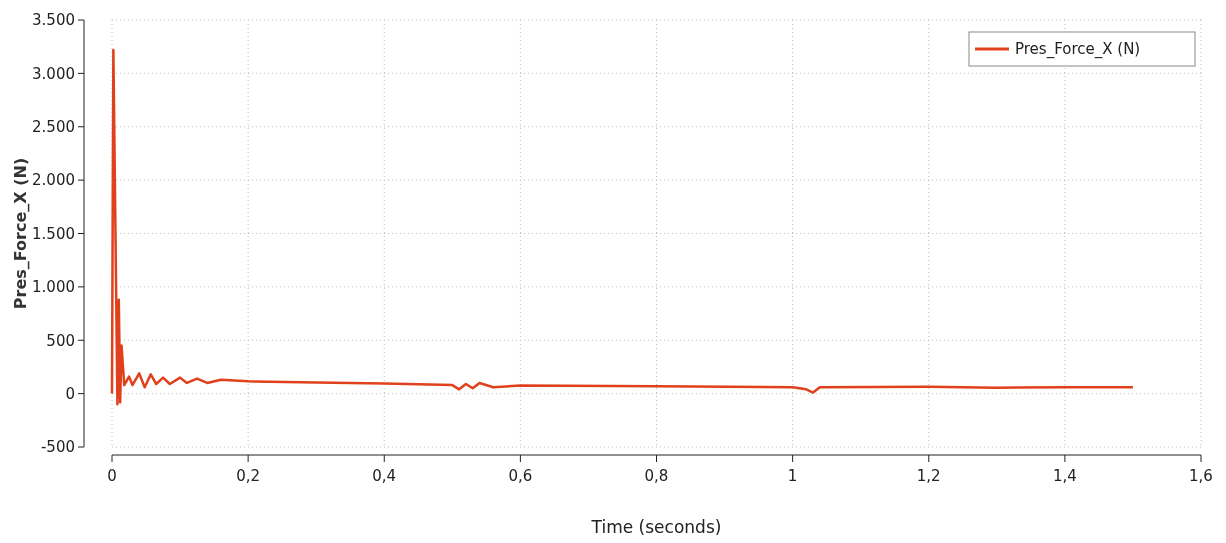 The width and height of the screenshot is (1226, 543). I want to click on y-tick-label: 1.500, so click(53, 233).